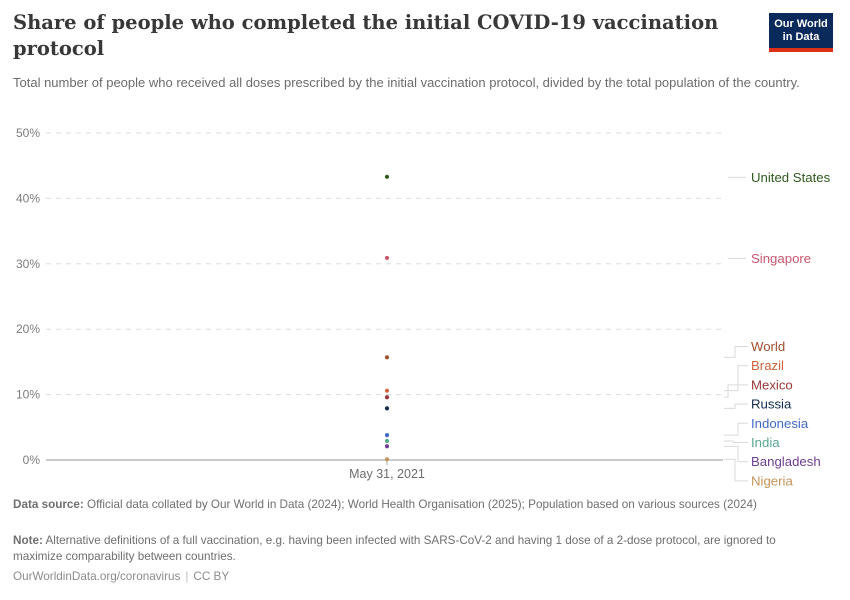 Image resolution: width=850 pixels, height=600 pixels. Describe the element at coordinates (387, 408) in the screenshot. I see `data-point-russia` at that location.